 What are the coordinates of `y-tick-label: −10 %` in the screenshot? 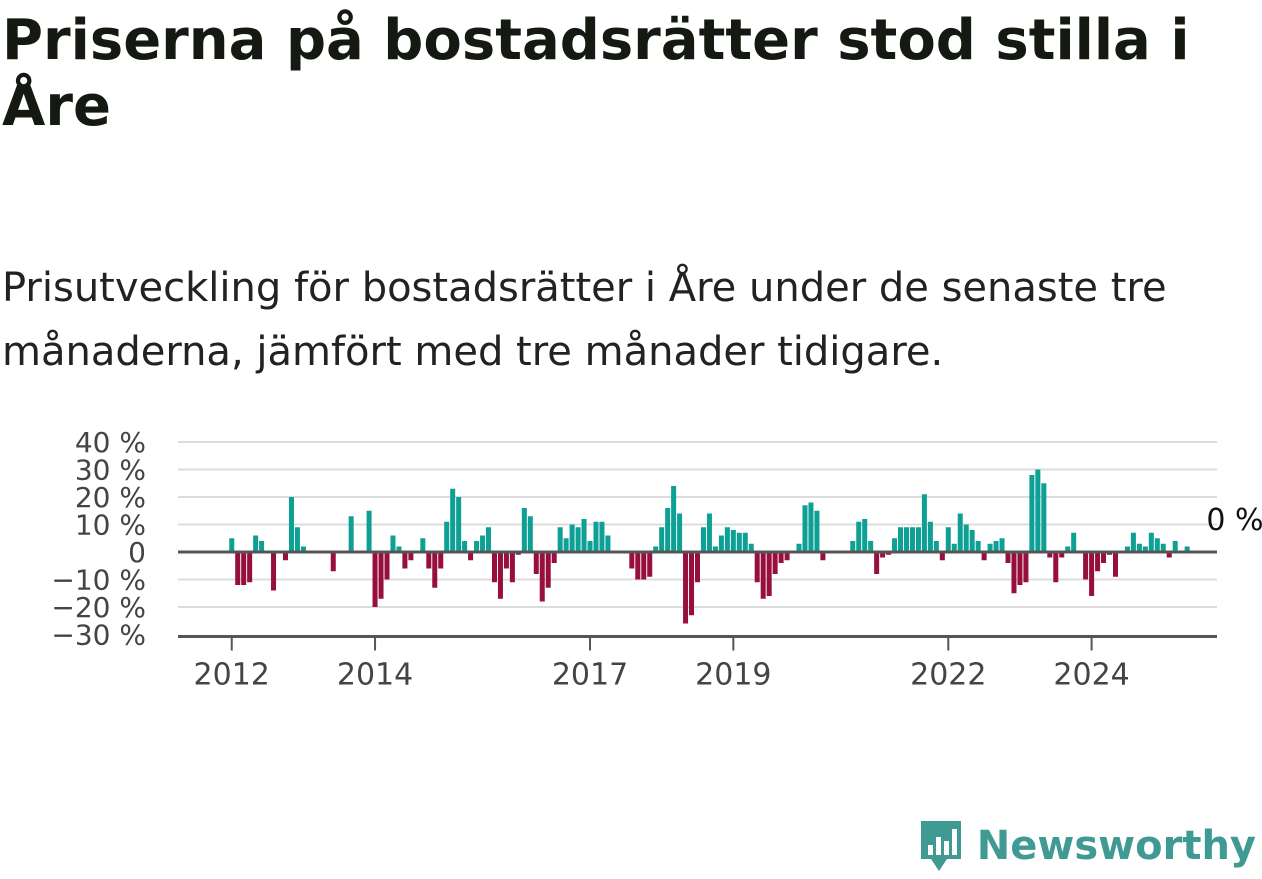 It's located at (98, 580).